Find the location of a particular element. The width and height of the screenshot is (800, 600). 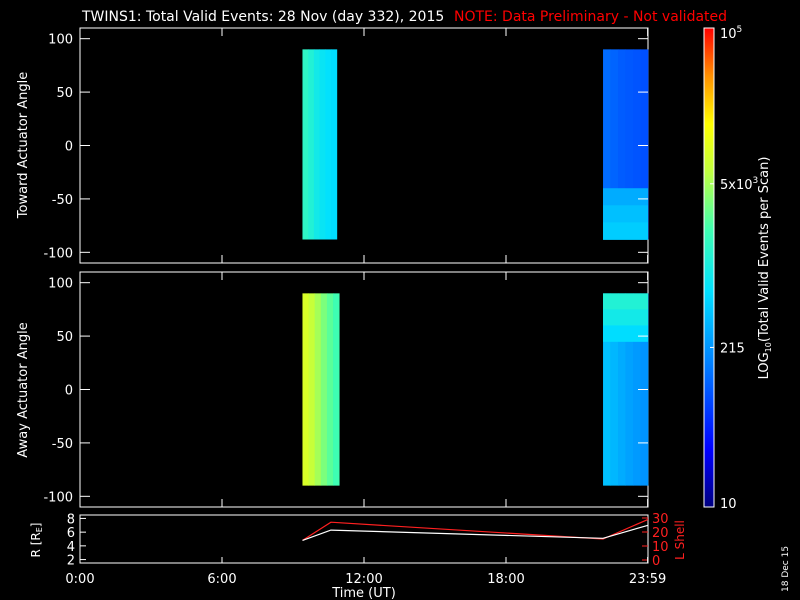

lshell-series-line is located at coordinates (475, 529).